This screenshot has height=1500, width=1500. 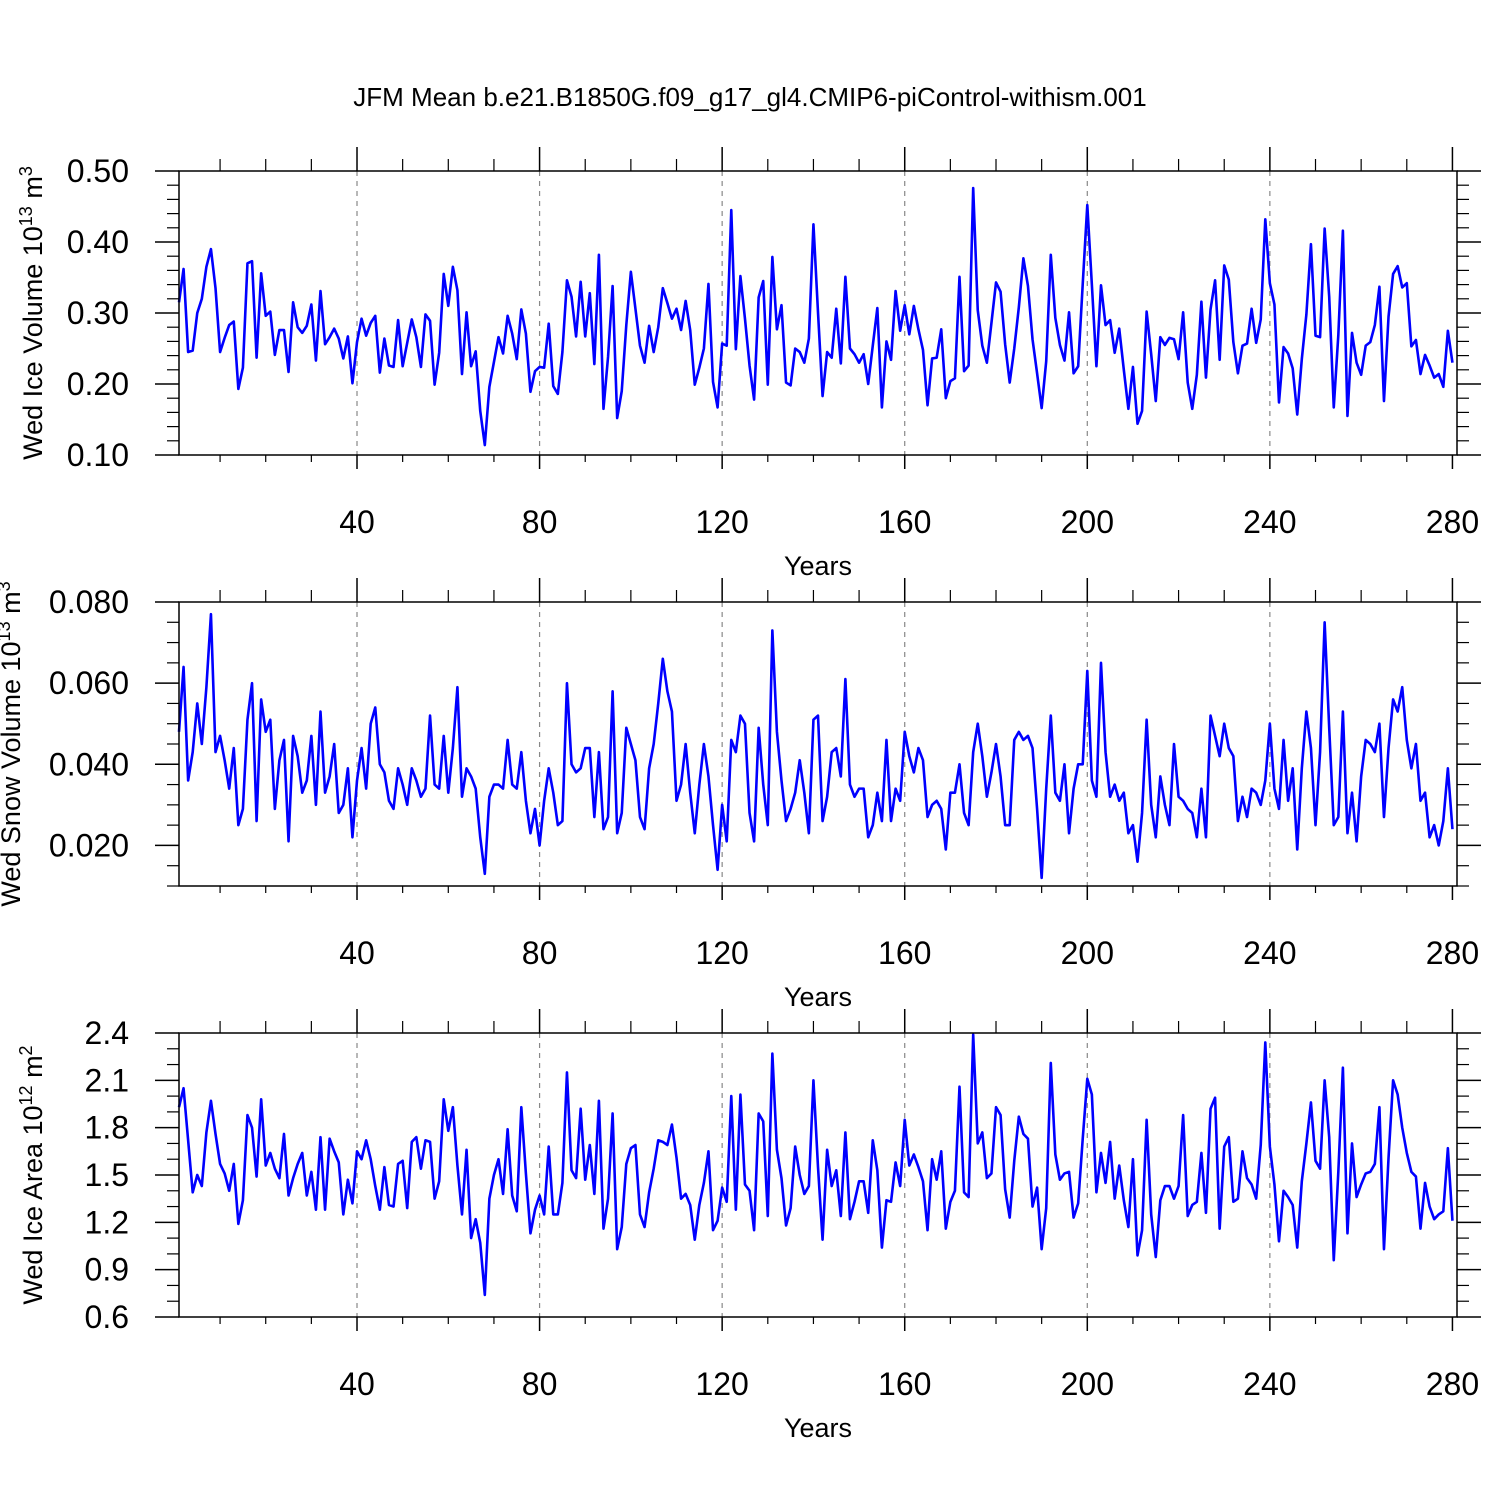 What do you see at coordinates (107, 1175) in the screenshot?
I see `y-tick-label: 1.5` at bounding box center [107, 1175].